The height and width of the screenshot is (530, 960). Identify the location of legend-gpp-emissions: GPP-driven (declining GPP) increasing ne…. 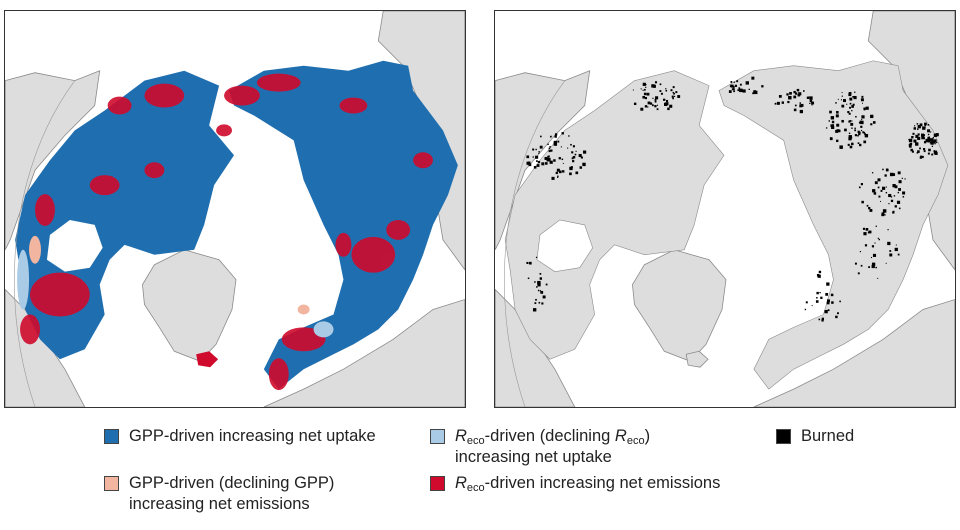
(219, 494).